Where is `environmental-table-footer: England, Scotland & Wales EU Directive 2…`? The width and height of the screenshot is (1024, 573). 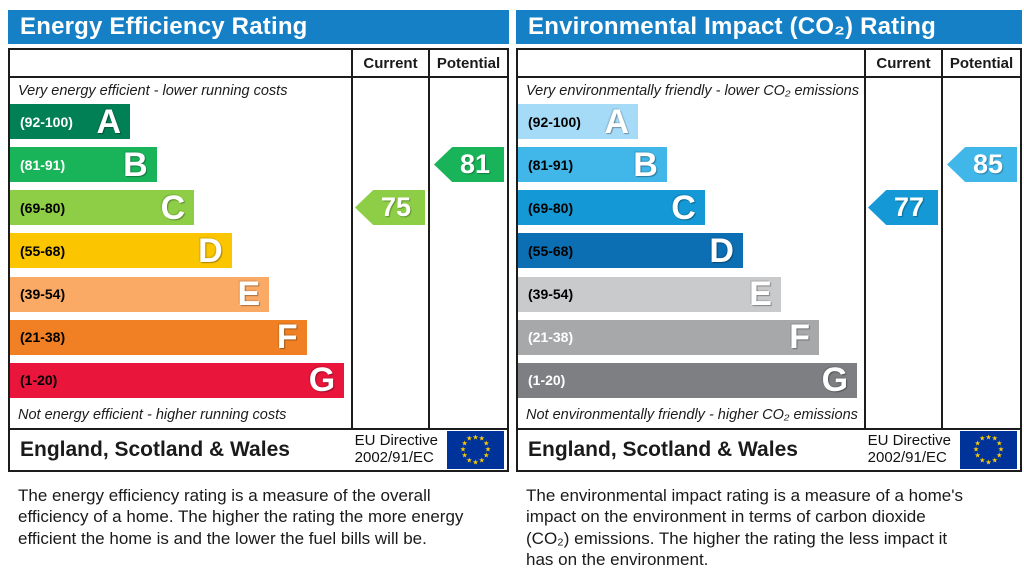 environmental-table-footer: England, Scotland & Wales EU Directive 2… is located at coordinates (769, 449).